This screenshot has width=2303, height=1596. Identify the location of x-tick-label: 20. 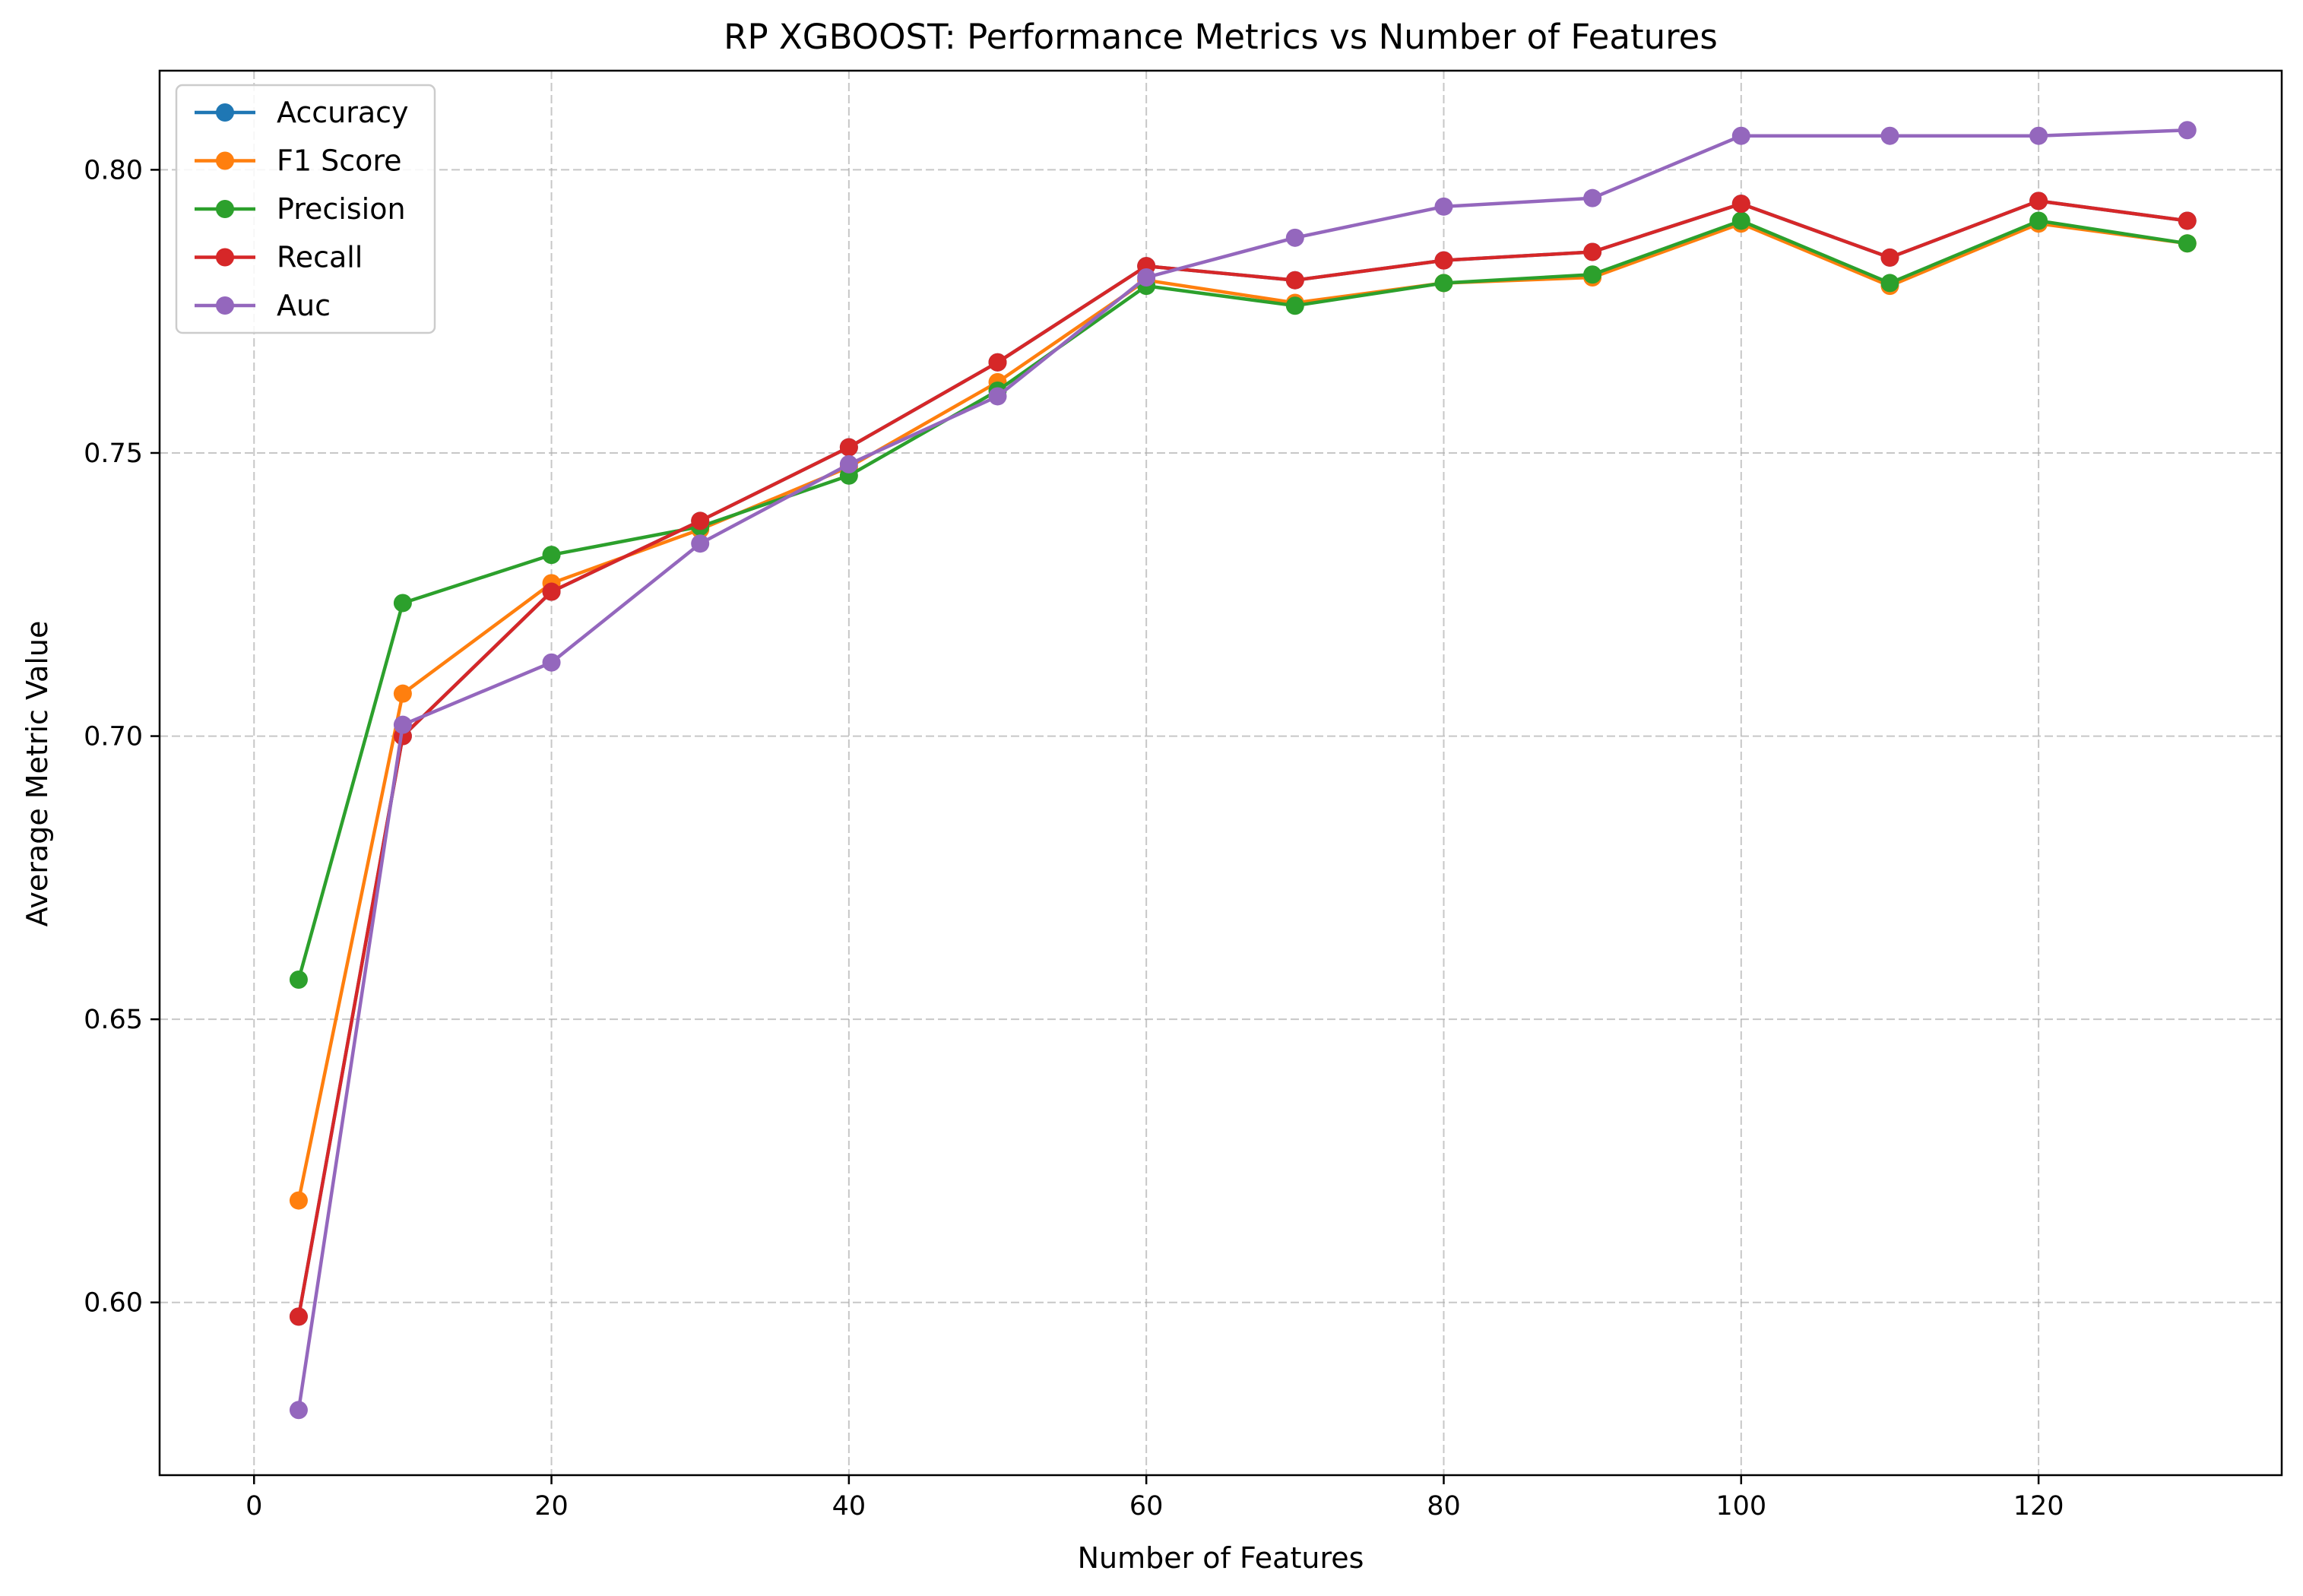
(551, 1507).